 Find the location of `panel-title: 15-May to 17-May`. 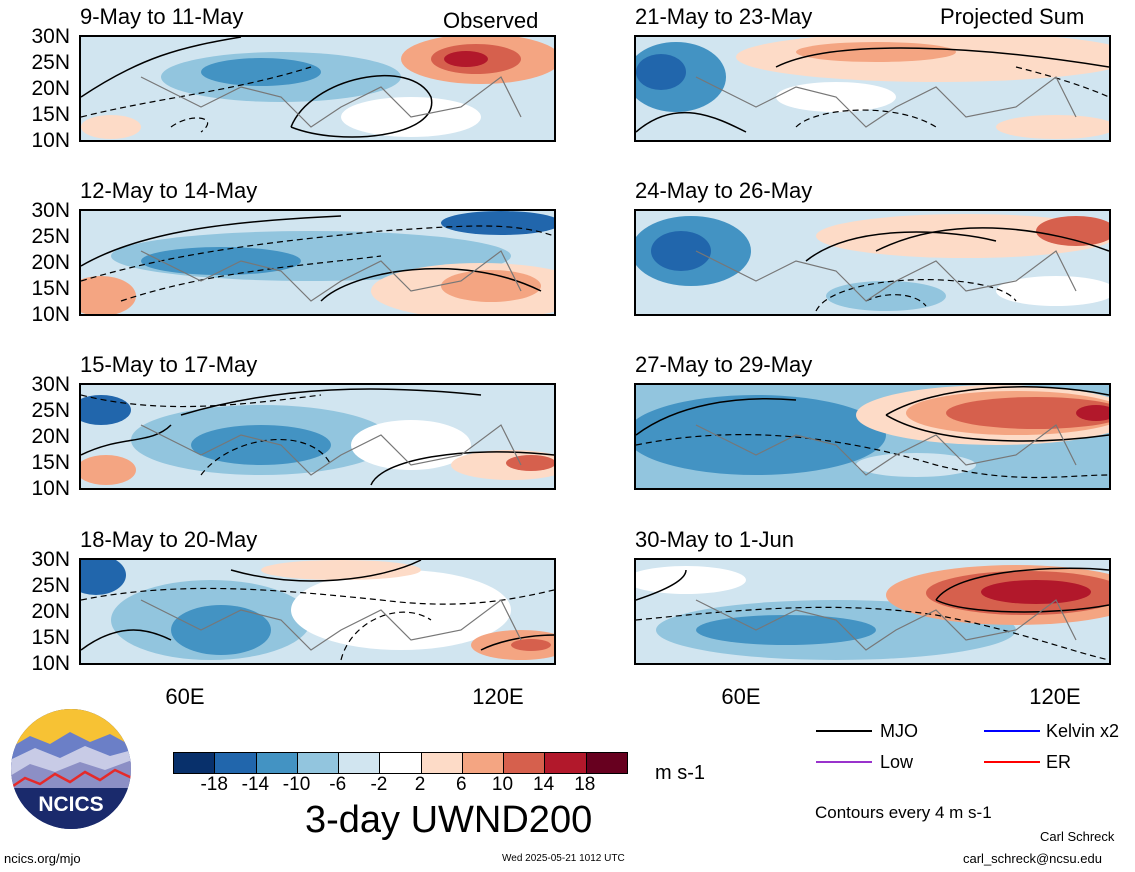

panel-title: 15-May to 17-May is located at coordinates (169, 364).